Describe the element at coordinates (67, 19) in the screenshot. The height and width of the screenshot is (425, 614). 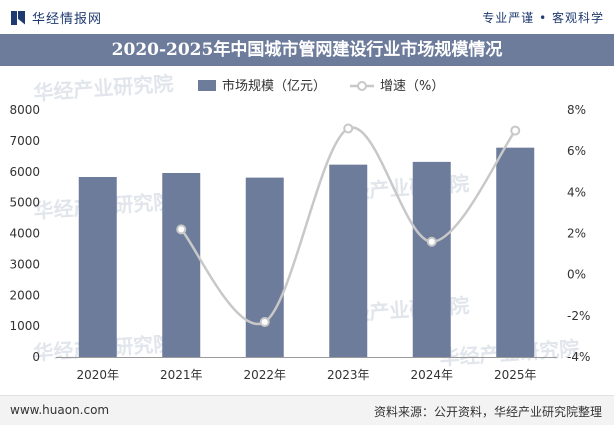
I see `brand-name: 华经情报网` at that location.